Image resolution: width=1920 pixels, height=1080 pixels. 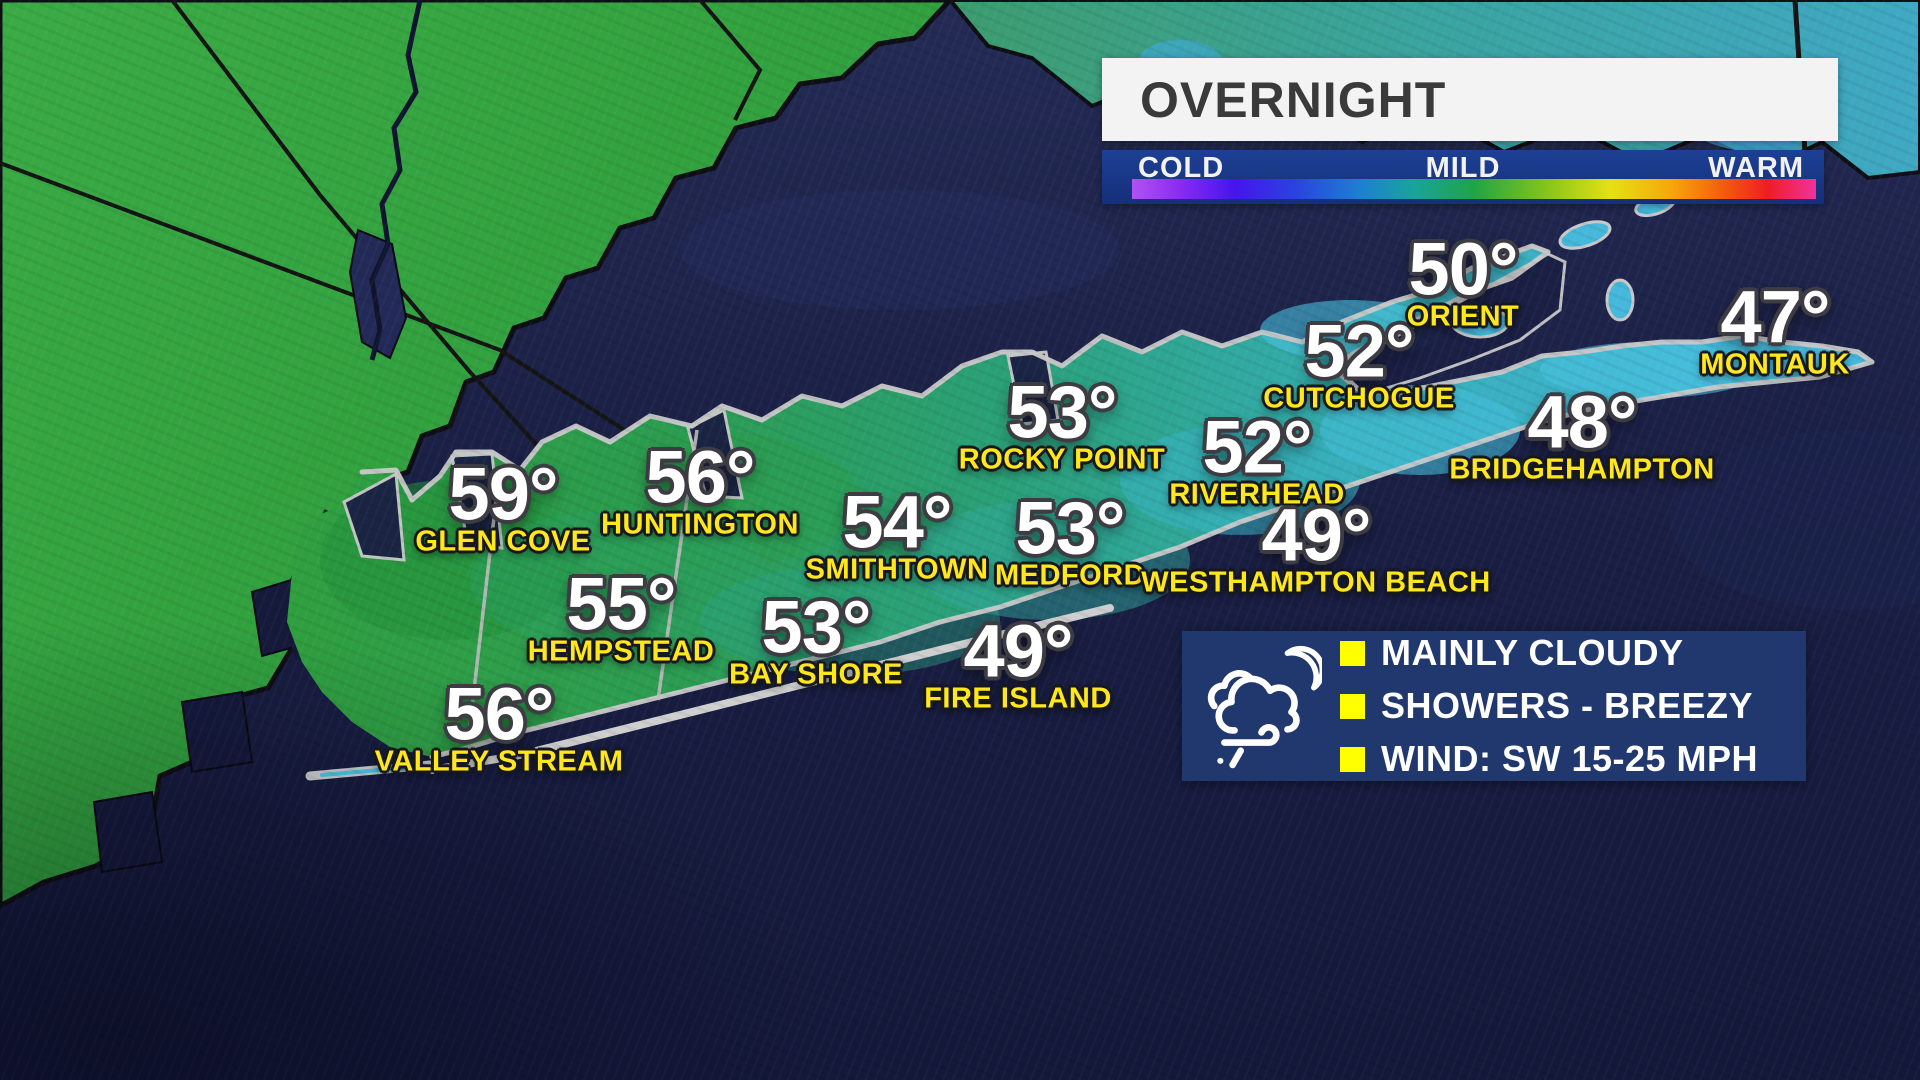 I want to click on station-city: VALLEY STREAM, so click(x=499, y=761).